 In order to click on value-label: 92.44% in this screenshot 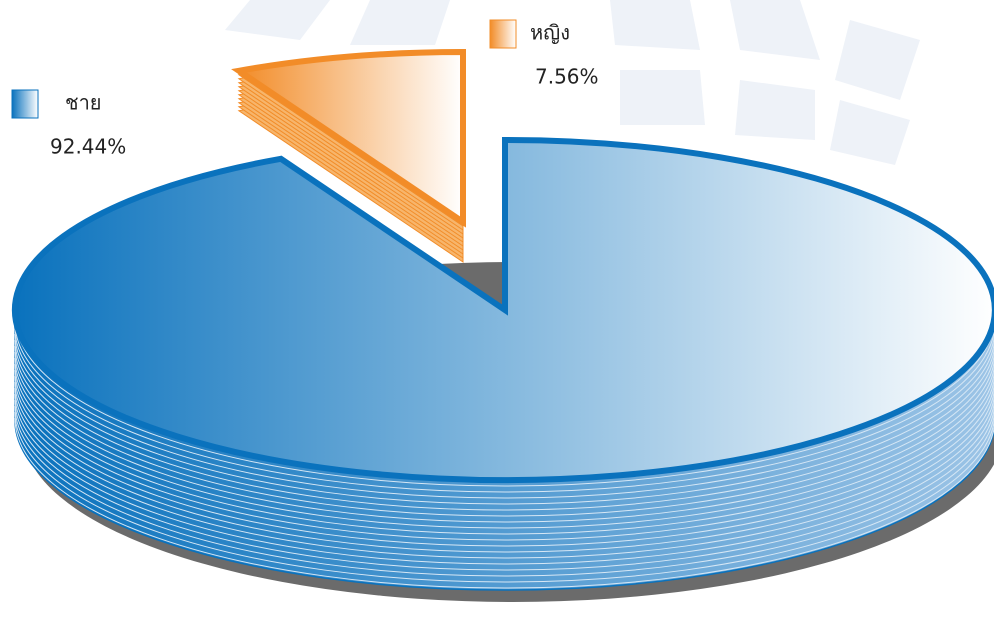, I will do `click(88, 147)`.